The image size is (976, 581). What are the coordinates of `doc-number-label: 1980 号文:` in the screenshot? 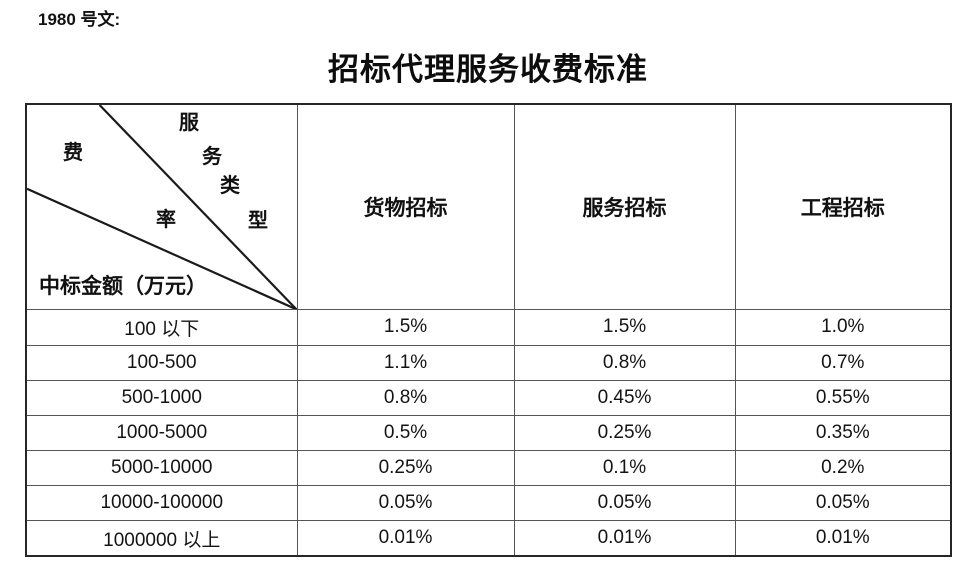 It's located at (79, 19).